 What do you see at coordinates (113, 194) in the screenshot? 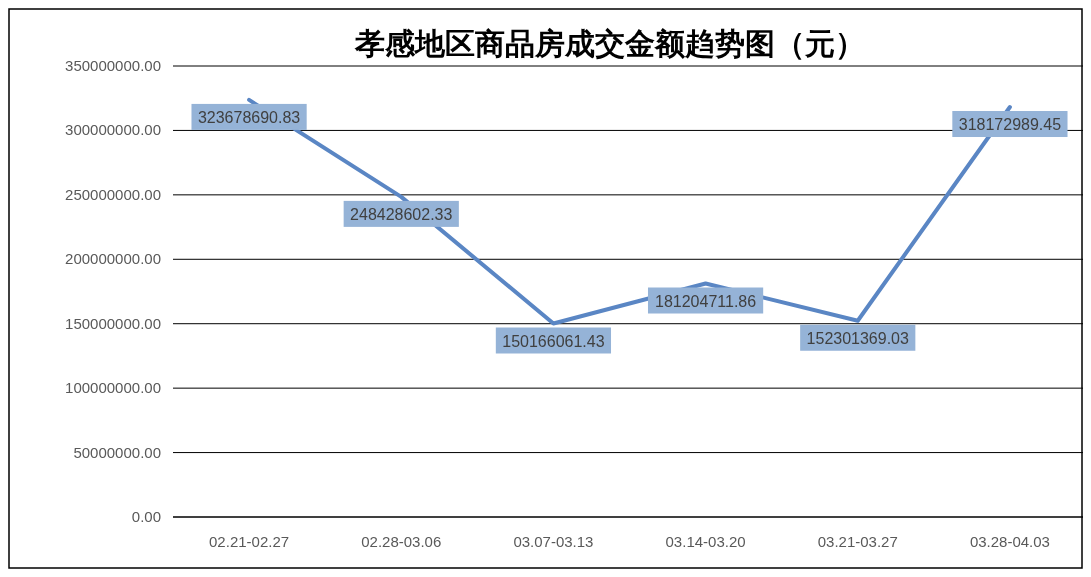
I see `y-tick-label: 250000000.00` at bounding box center [113, 194].